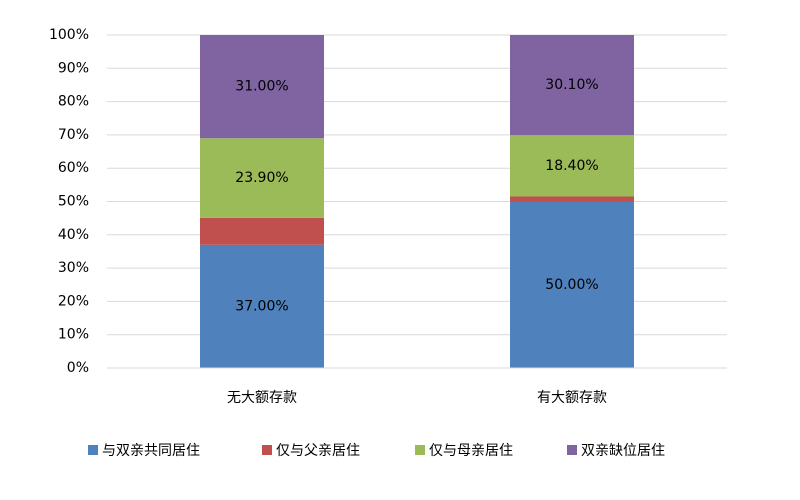  What do you see at coordinates (78, 368) in the screenshot?
I see `y-tick-label: 0%` at bounding box center [78, 368].